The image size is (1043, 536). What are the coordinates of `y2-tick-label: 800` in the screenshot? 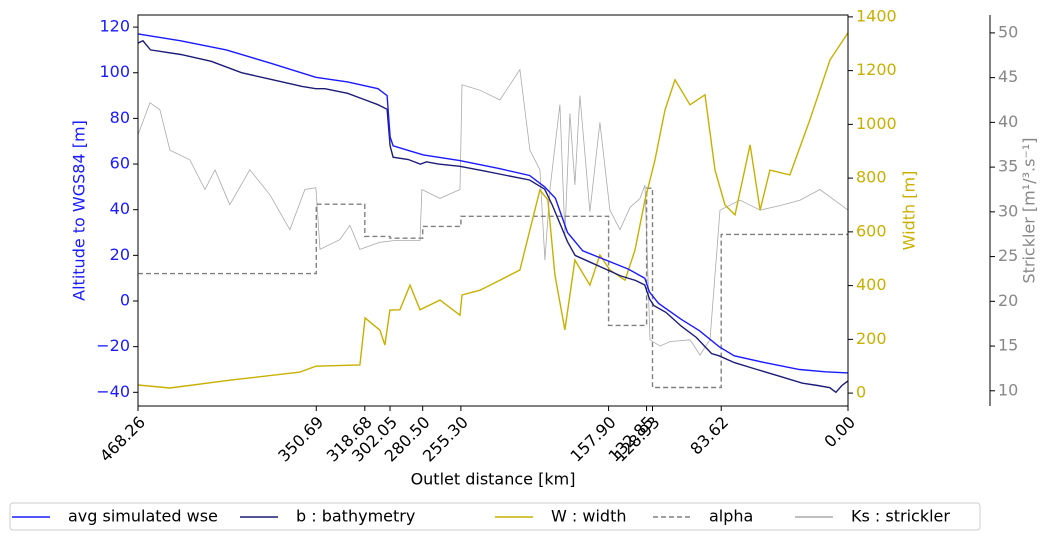 It's located at (871, 177).